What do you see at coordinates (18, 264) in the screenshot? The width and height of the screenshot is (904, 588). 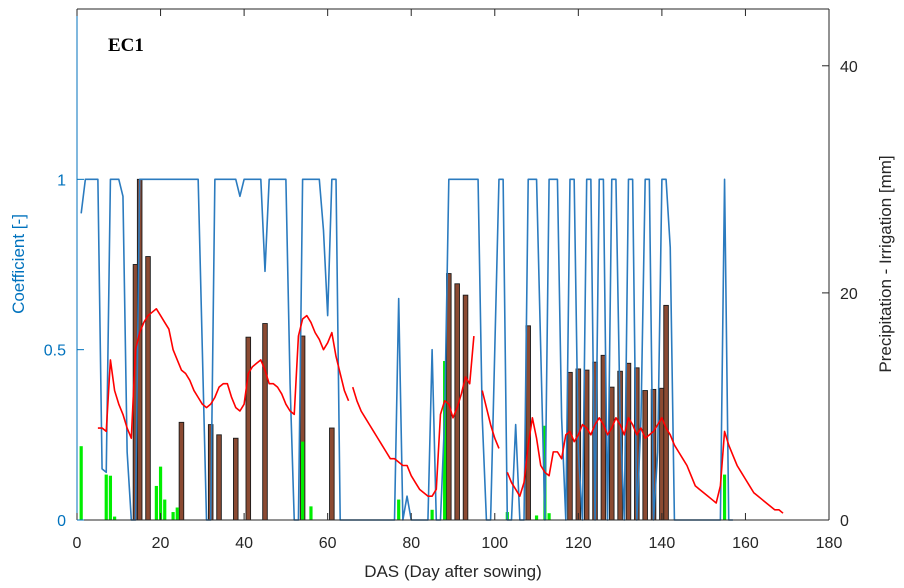 I see `y-axis-label-left: Coefficient [-]` at bounding box center [18, 264].